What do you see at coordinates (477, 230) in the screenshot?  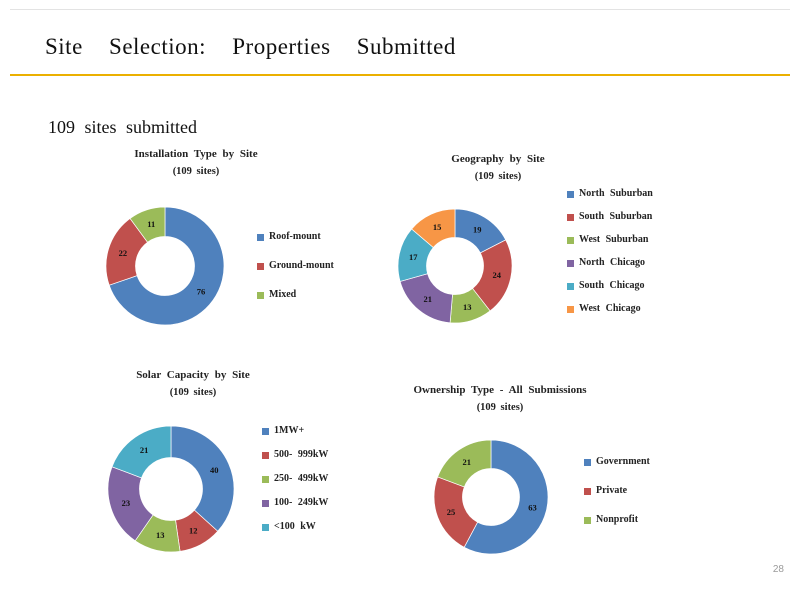 I see `slice-value-label: 19` at bounding box center [477, 230].